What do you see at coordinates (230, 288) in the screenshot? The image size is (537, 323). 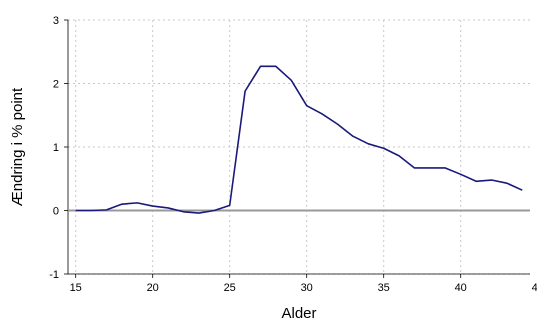 I see `x-tick-label: 25` at bounding box center [230, 288].